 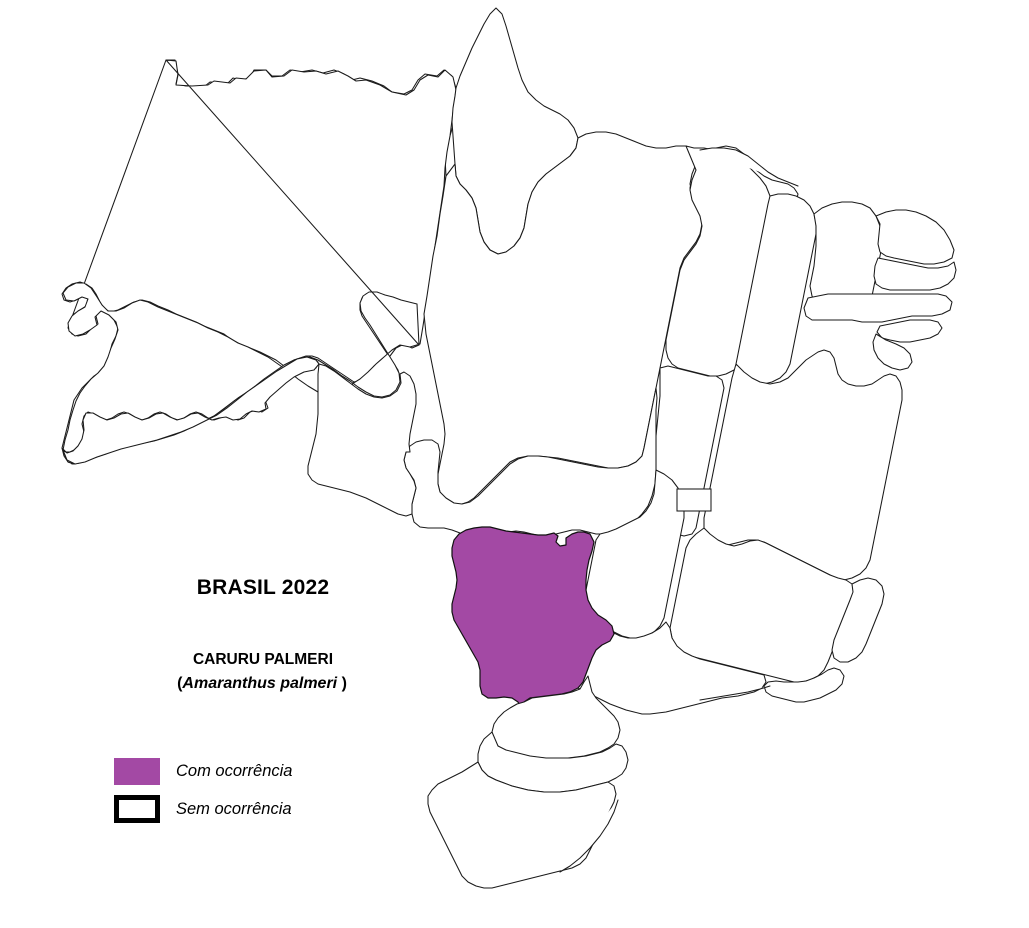 I want to click on species-scientific-name: Amaranthus palmeri, so click(x=260, y=683).